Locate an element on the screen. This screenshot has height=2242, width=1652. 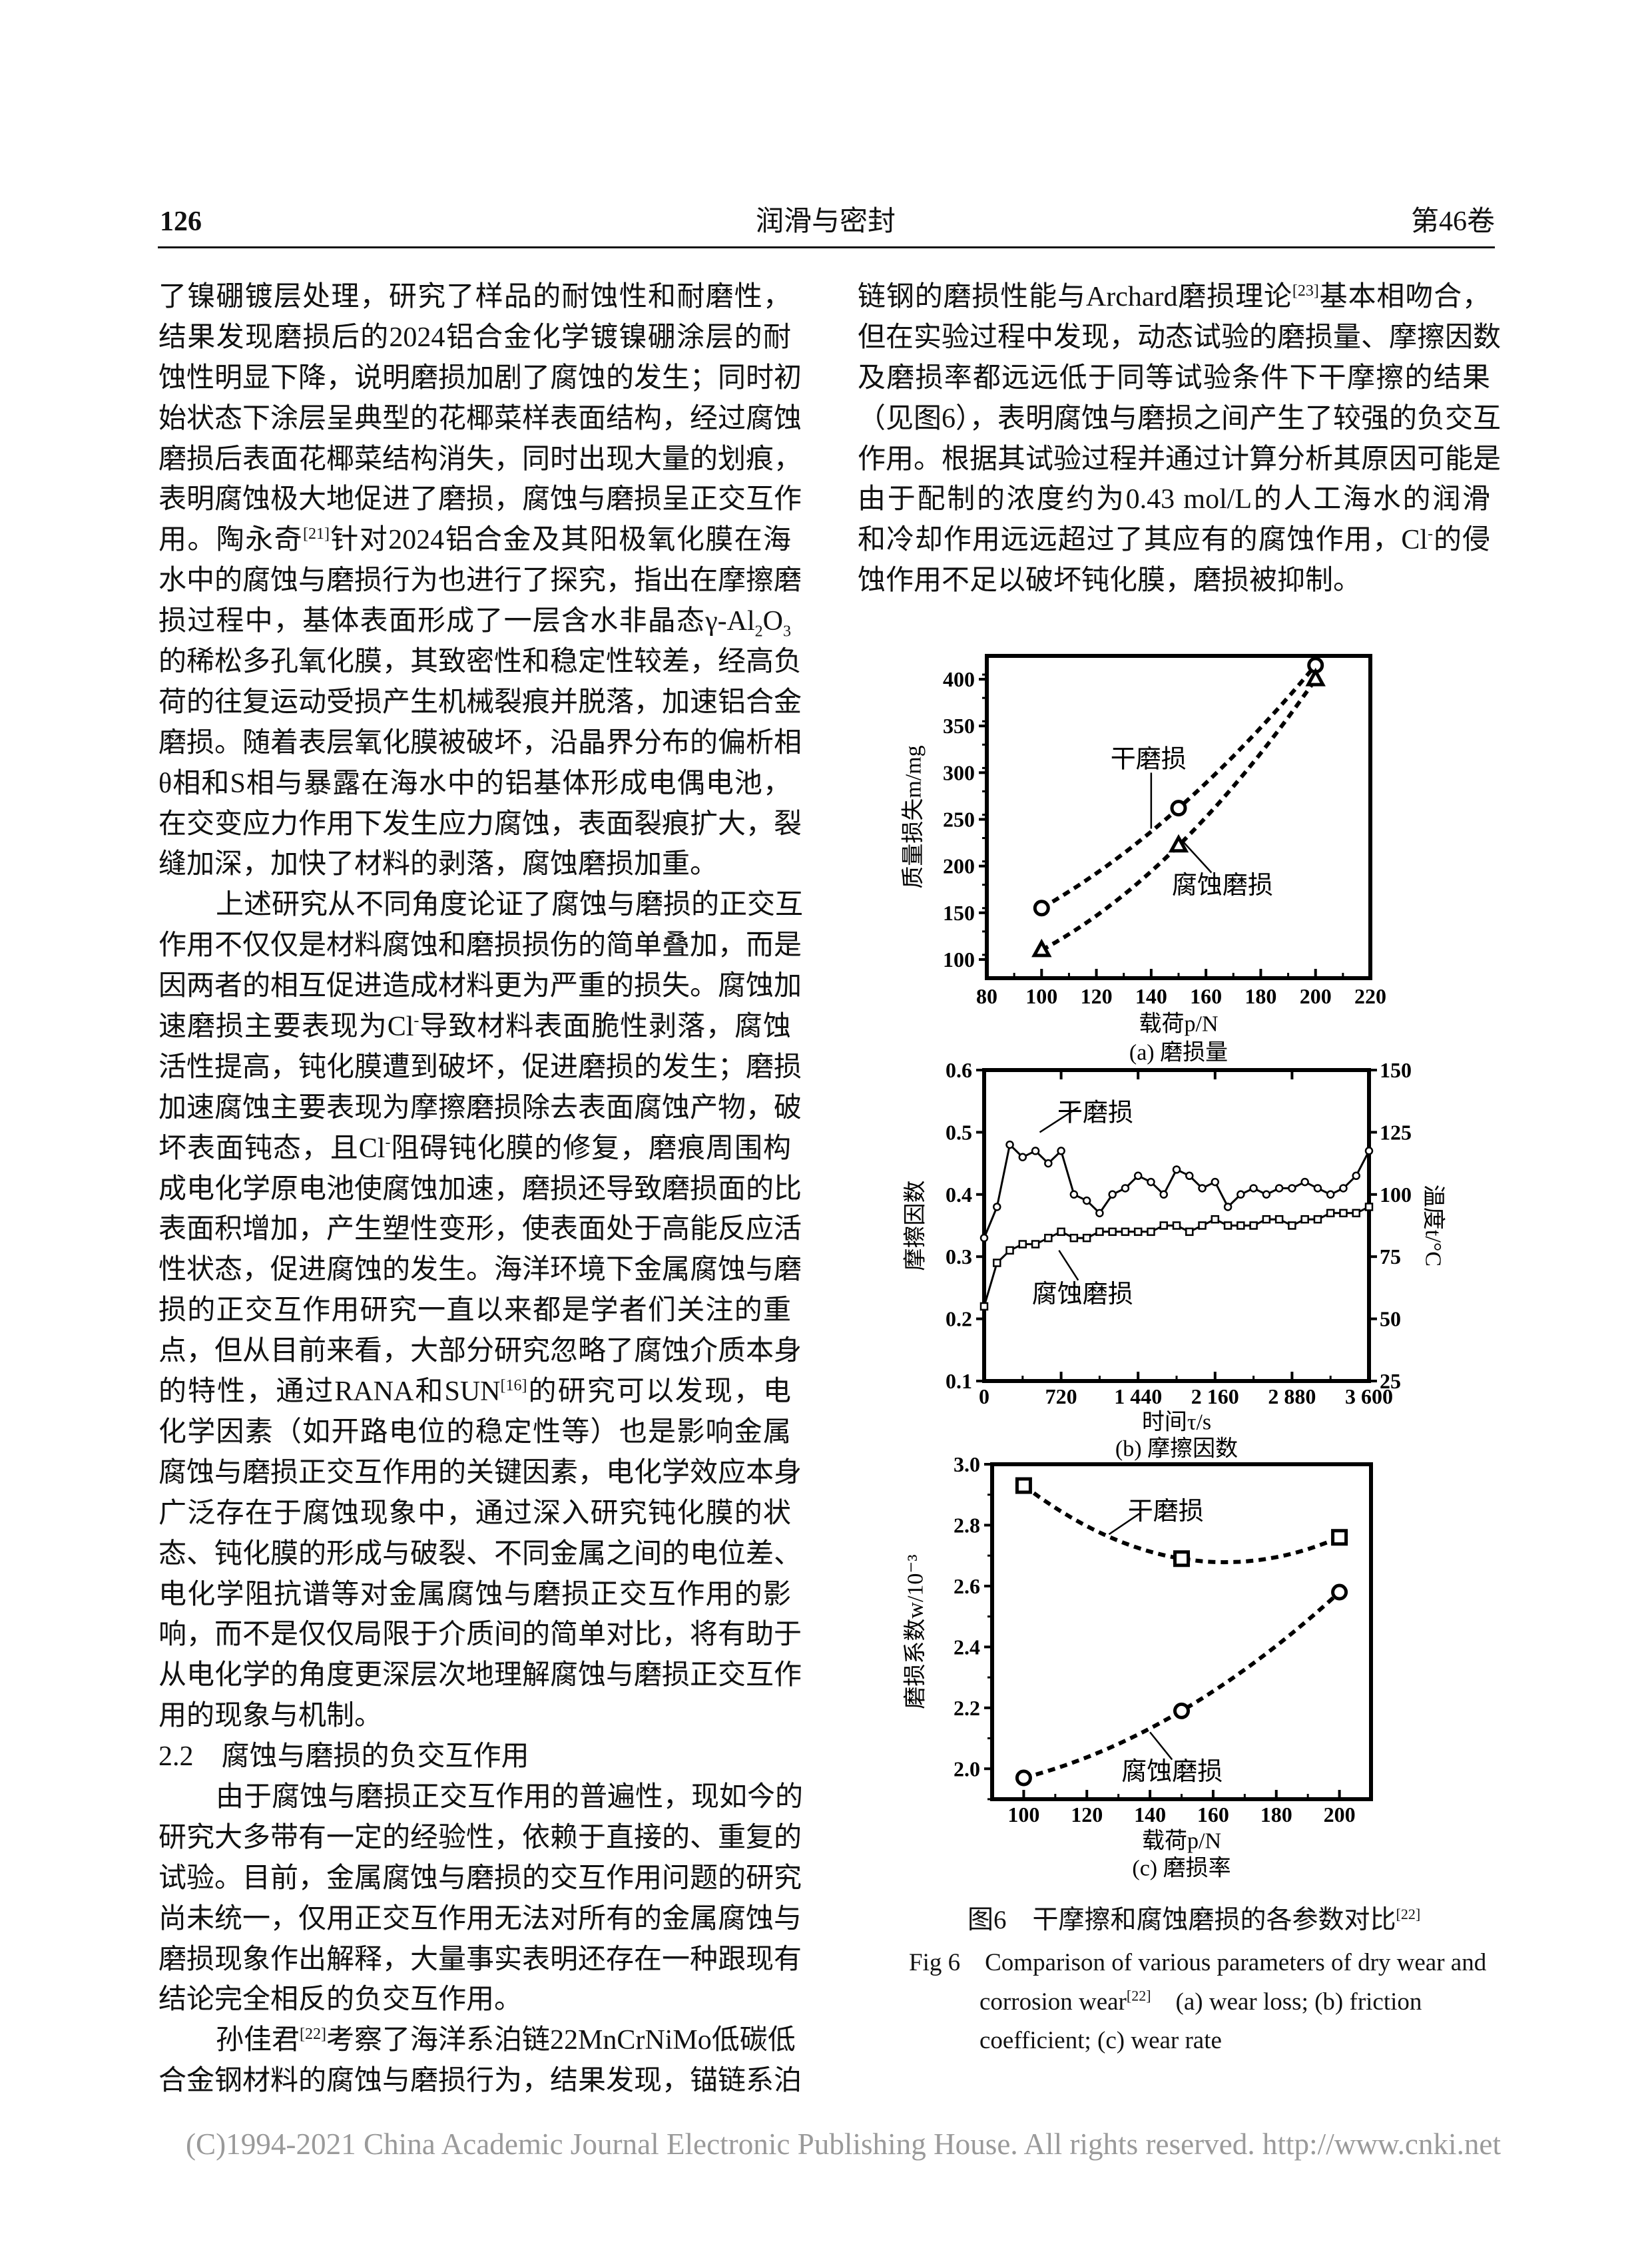
text-line: 上述研究从不同角度论证了腐蚀与磨损的正交互 is located at coordinates (510, 906).